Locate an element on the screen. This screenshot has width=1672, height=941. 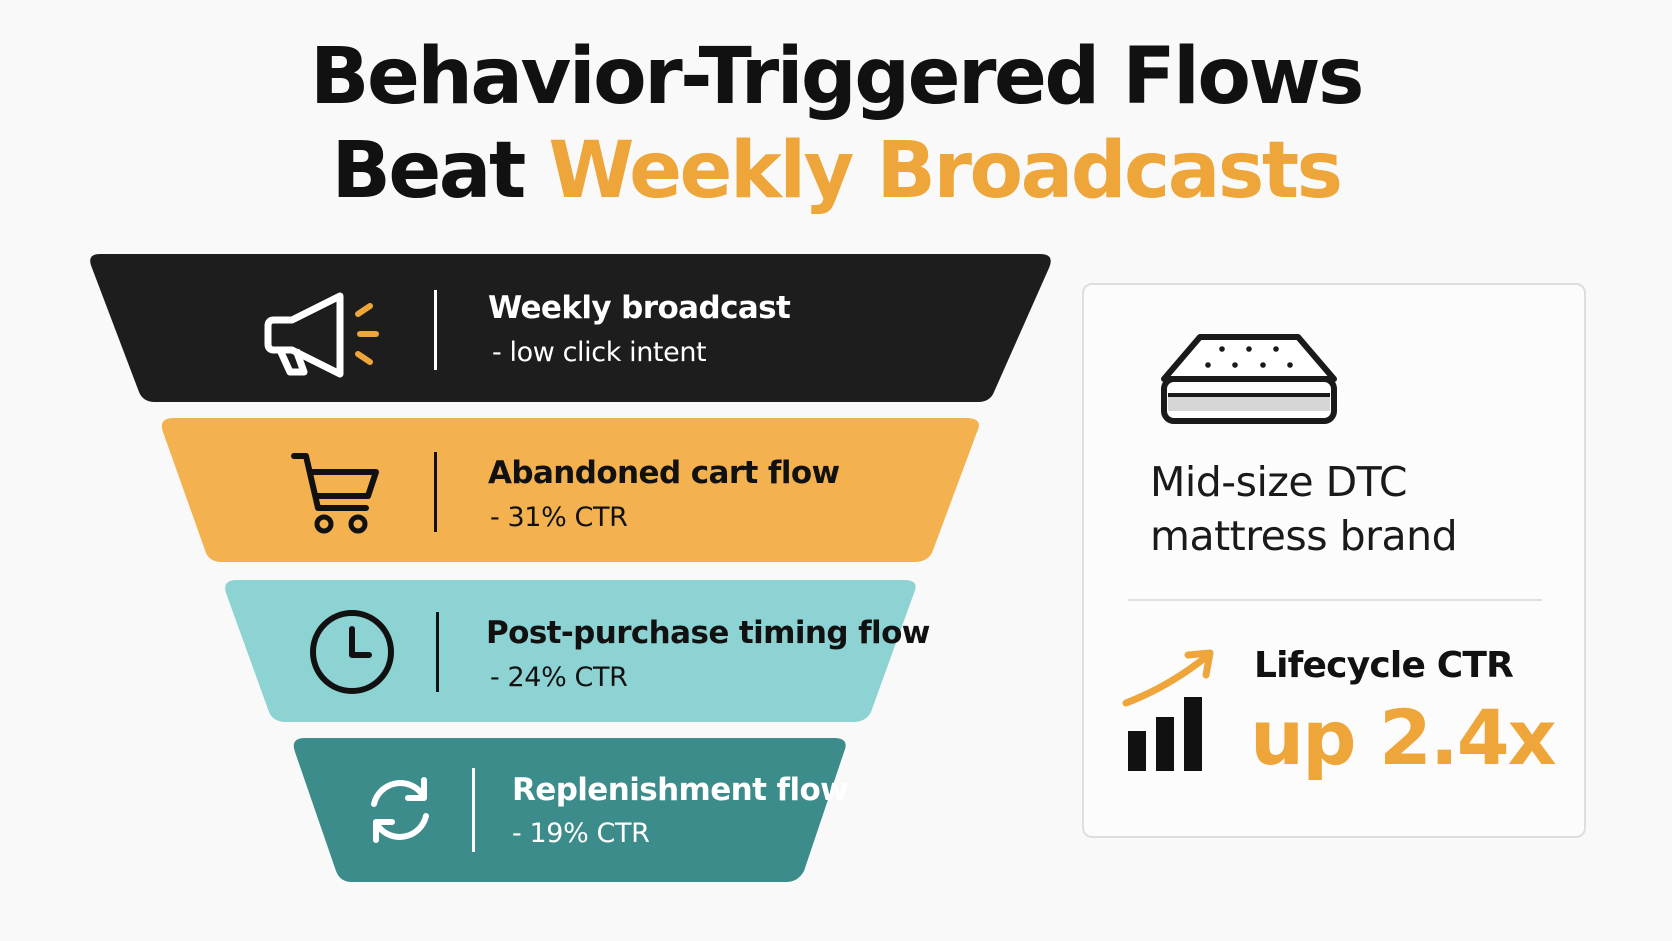
funnel-tier-1-shape is located at coordinates (570, 328).